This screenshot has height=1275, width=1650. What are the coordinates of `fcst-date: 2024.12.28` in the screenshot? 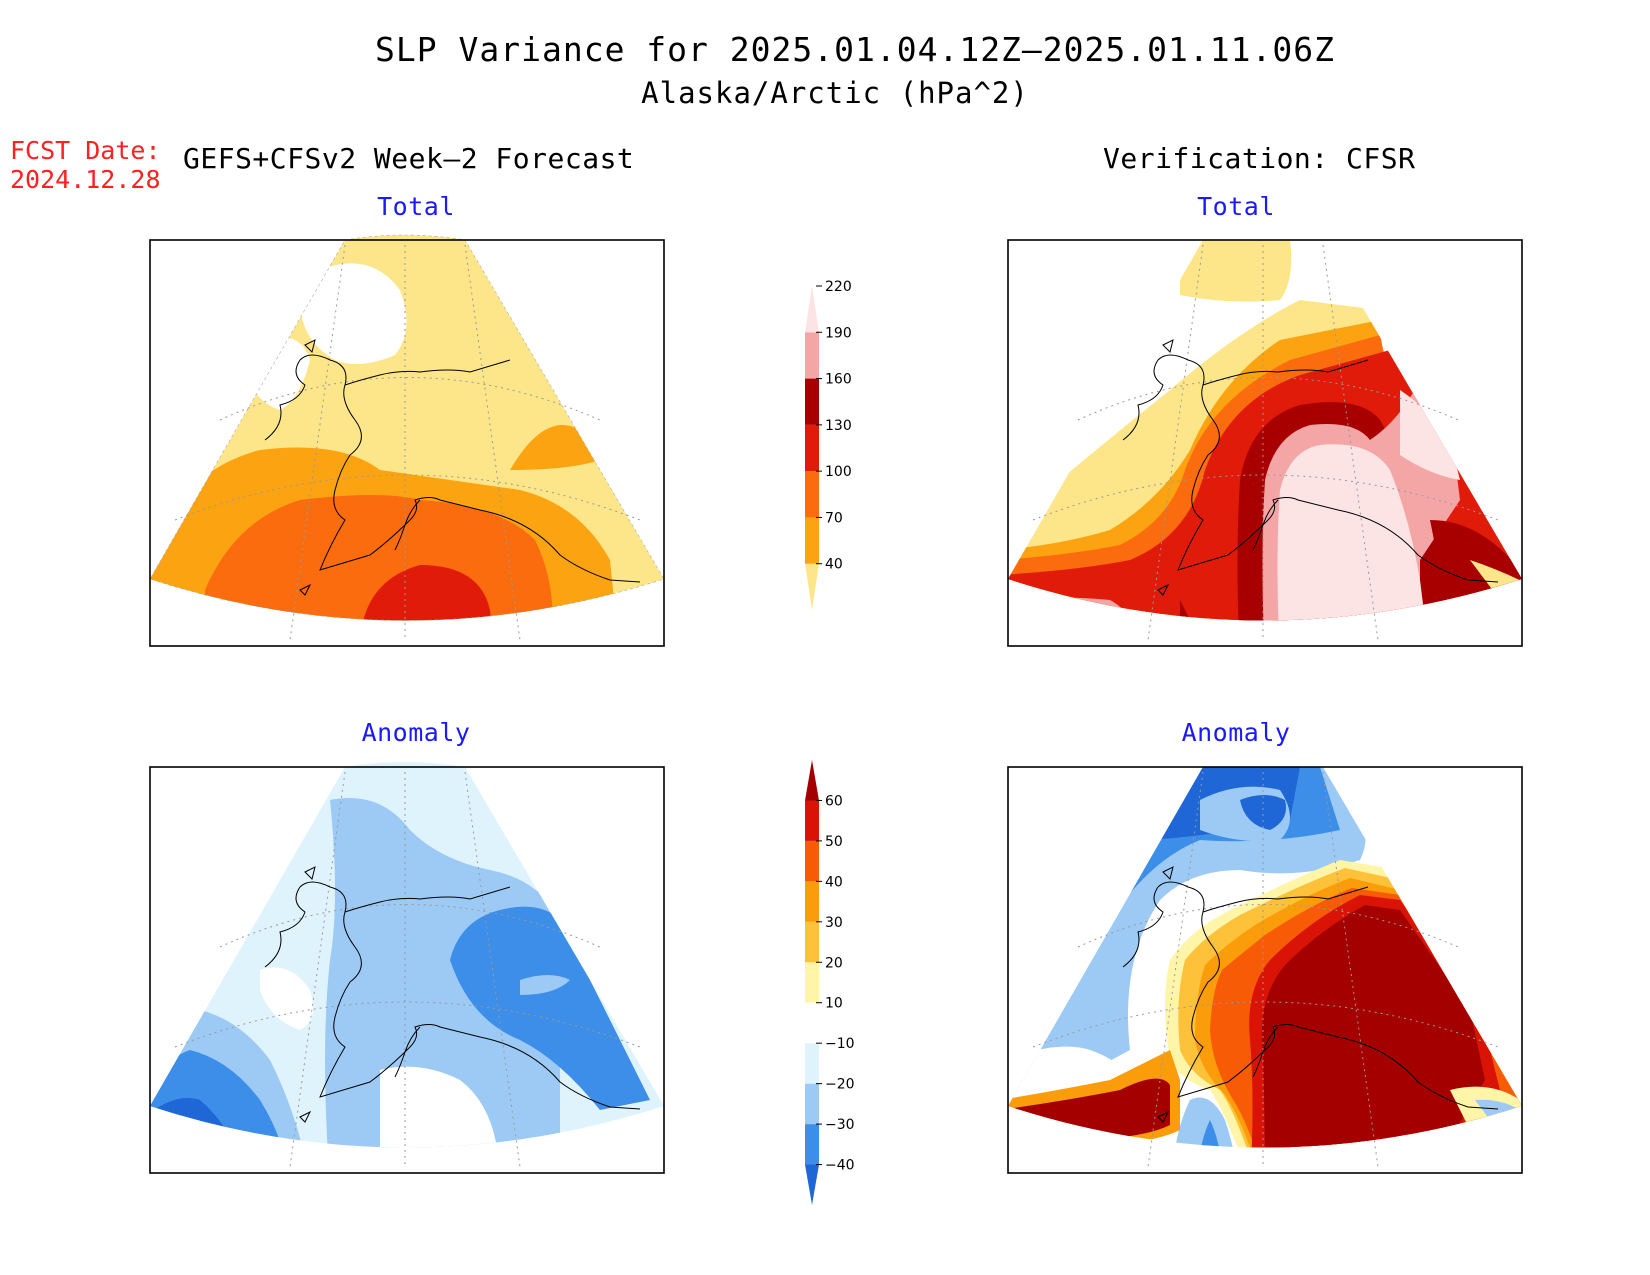 It's located at (85, 179).